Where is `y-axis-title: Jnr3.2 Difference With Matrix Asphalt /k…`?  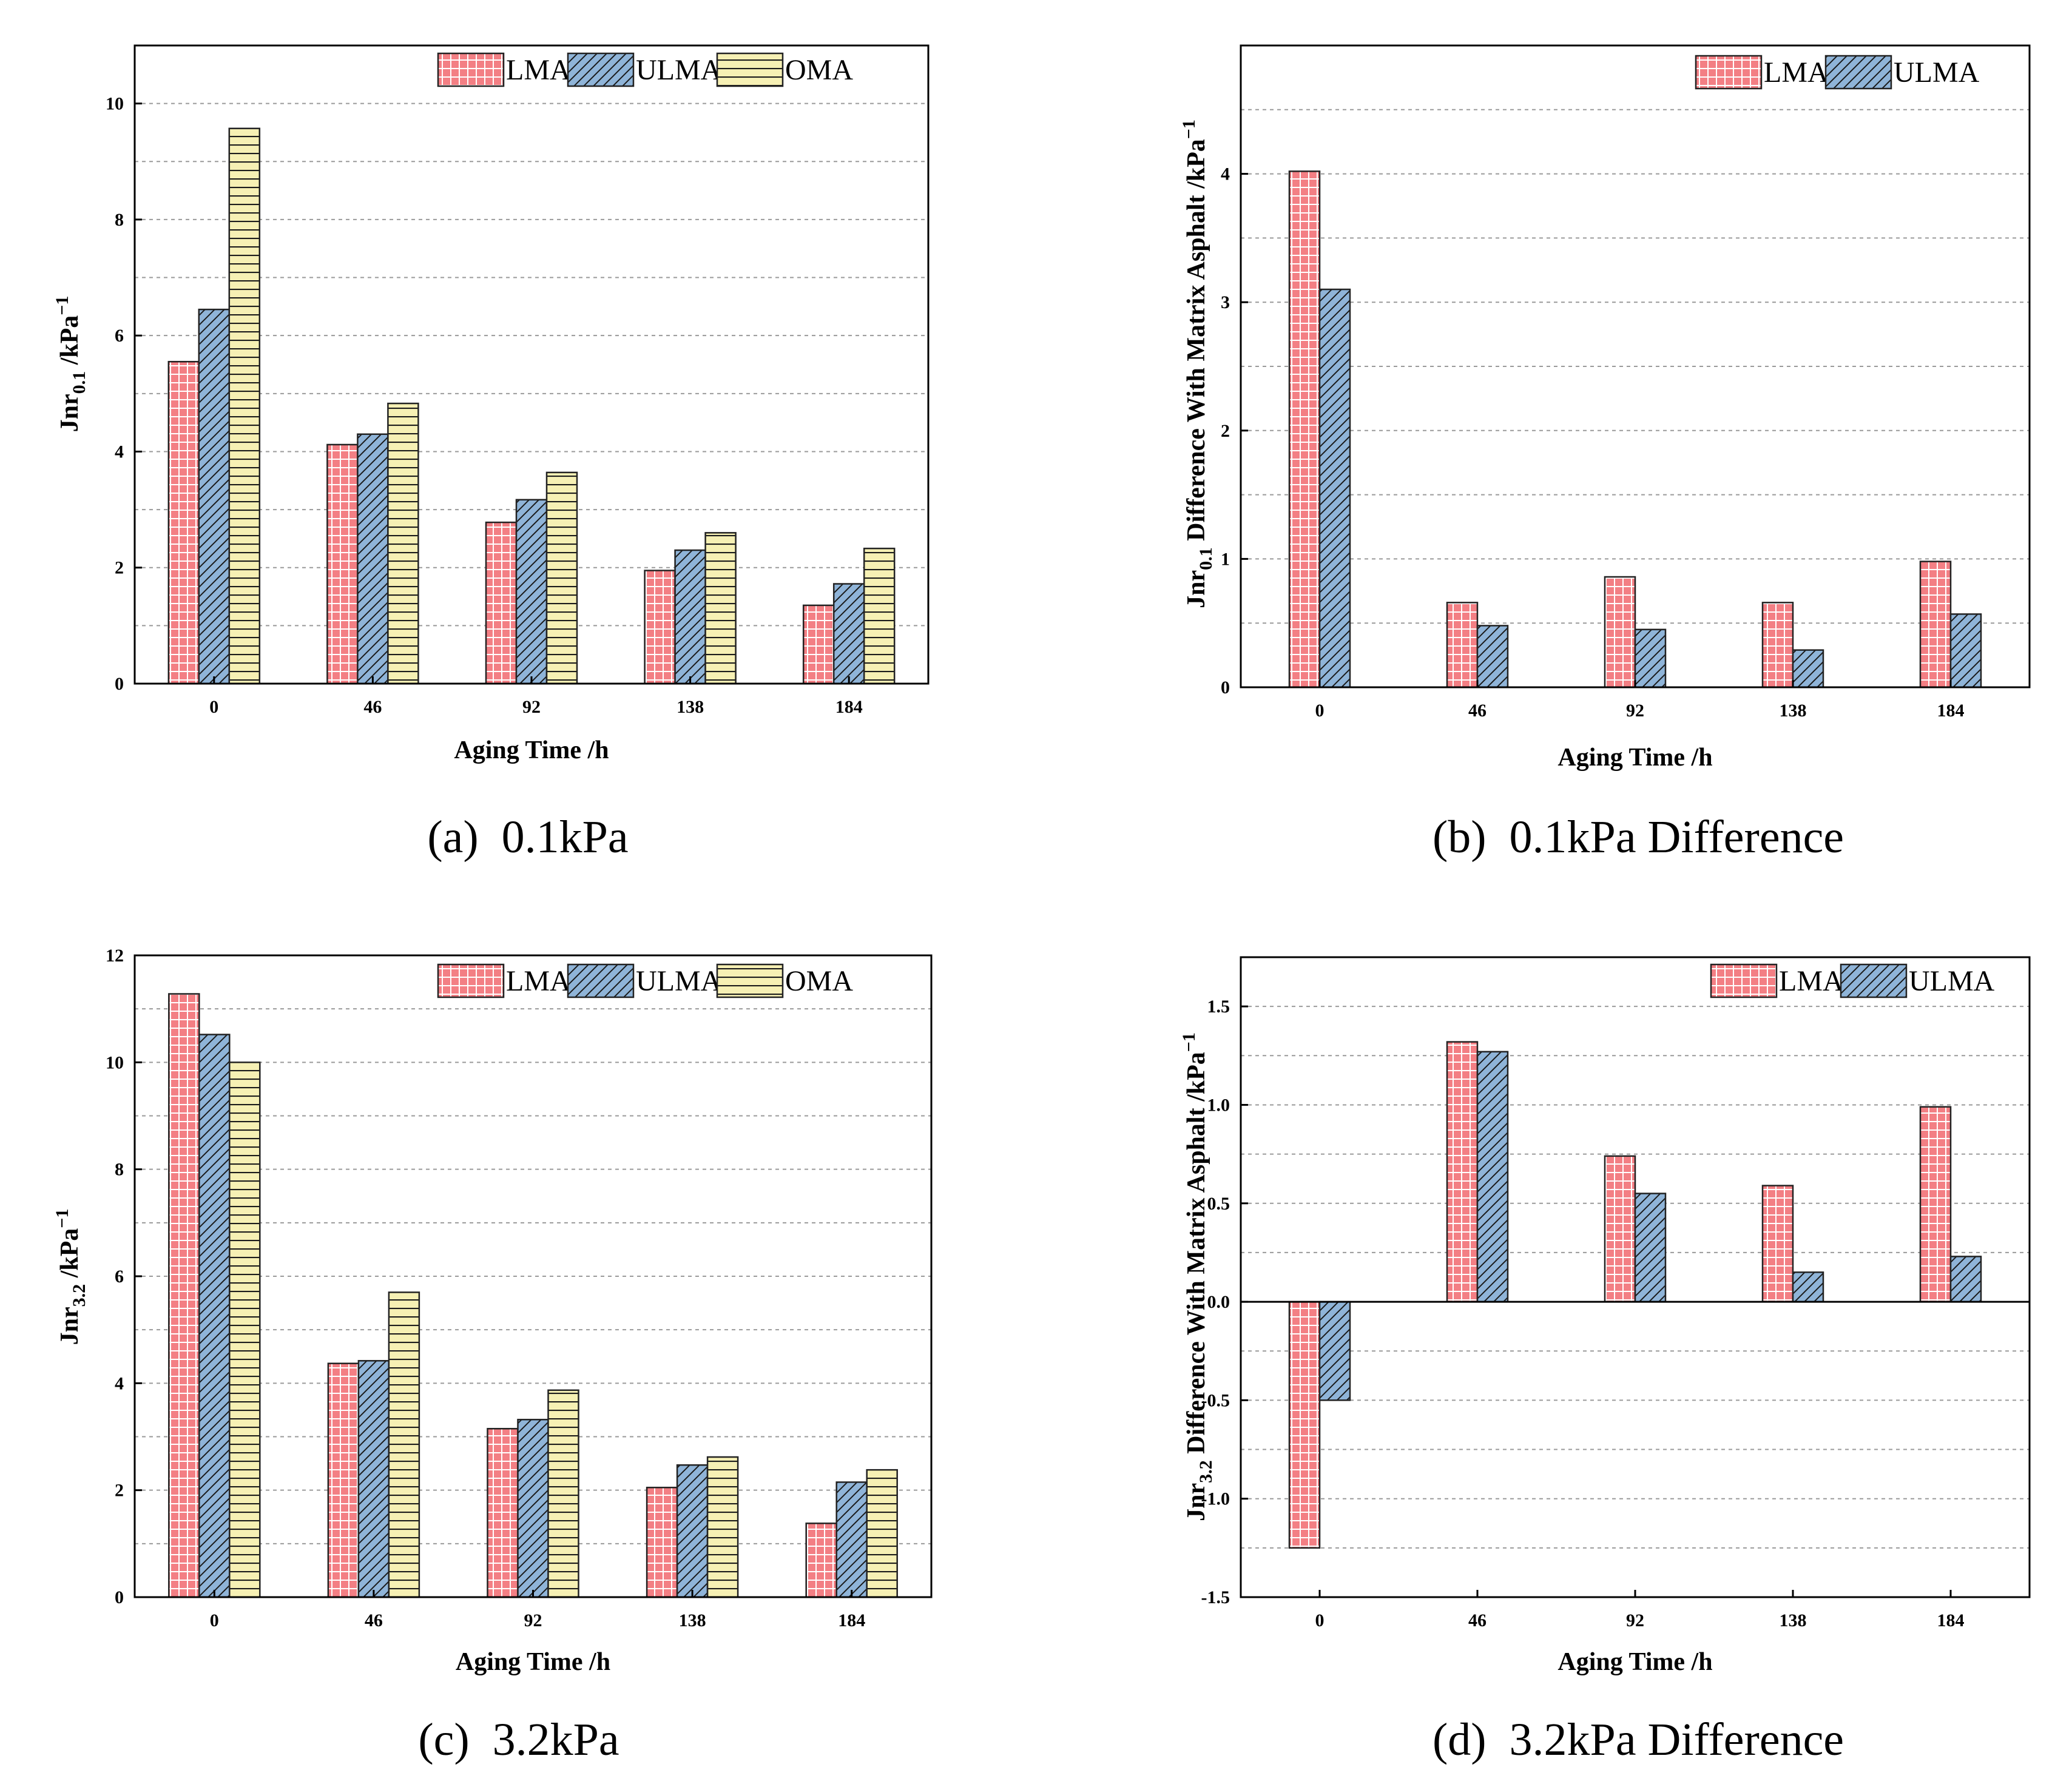 y-axis-title: Jnr3.2 Difference With Matrix Asphalt /k… is located at coordinates (1197, 1276).